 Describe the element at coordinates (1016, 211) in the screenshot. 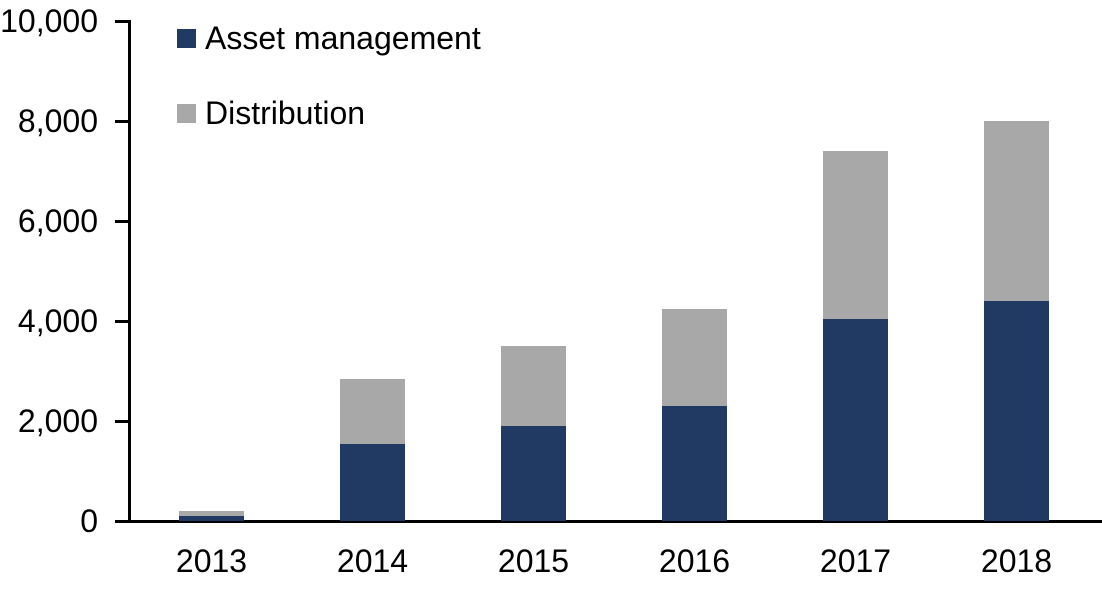

I see `bar-segment-distribution-2018` at that location.